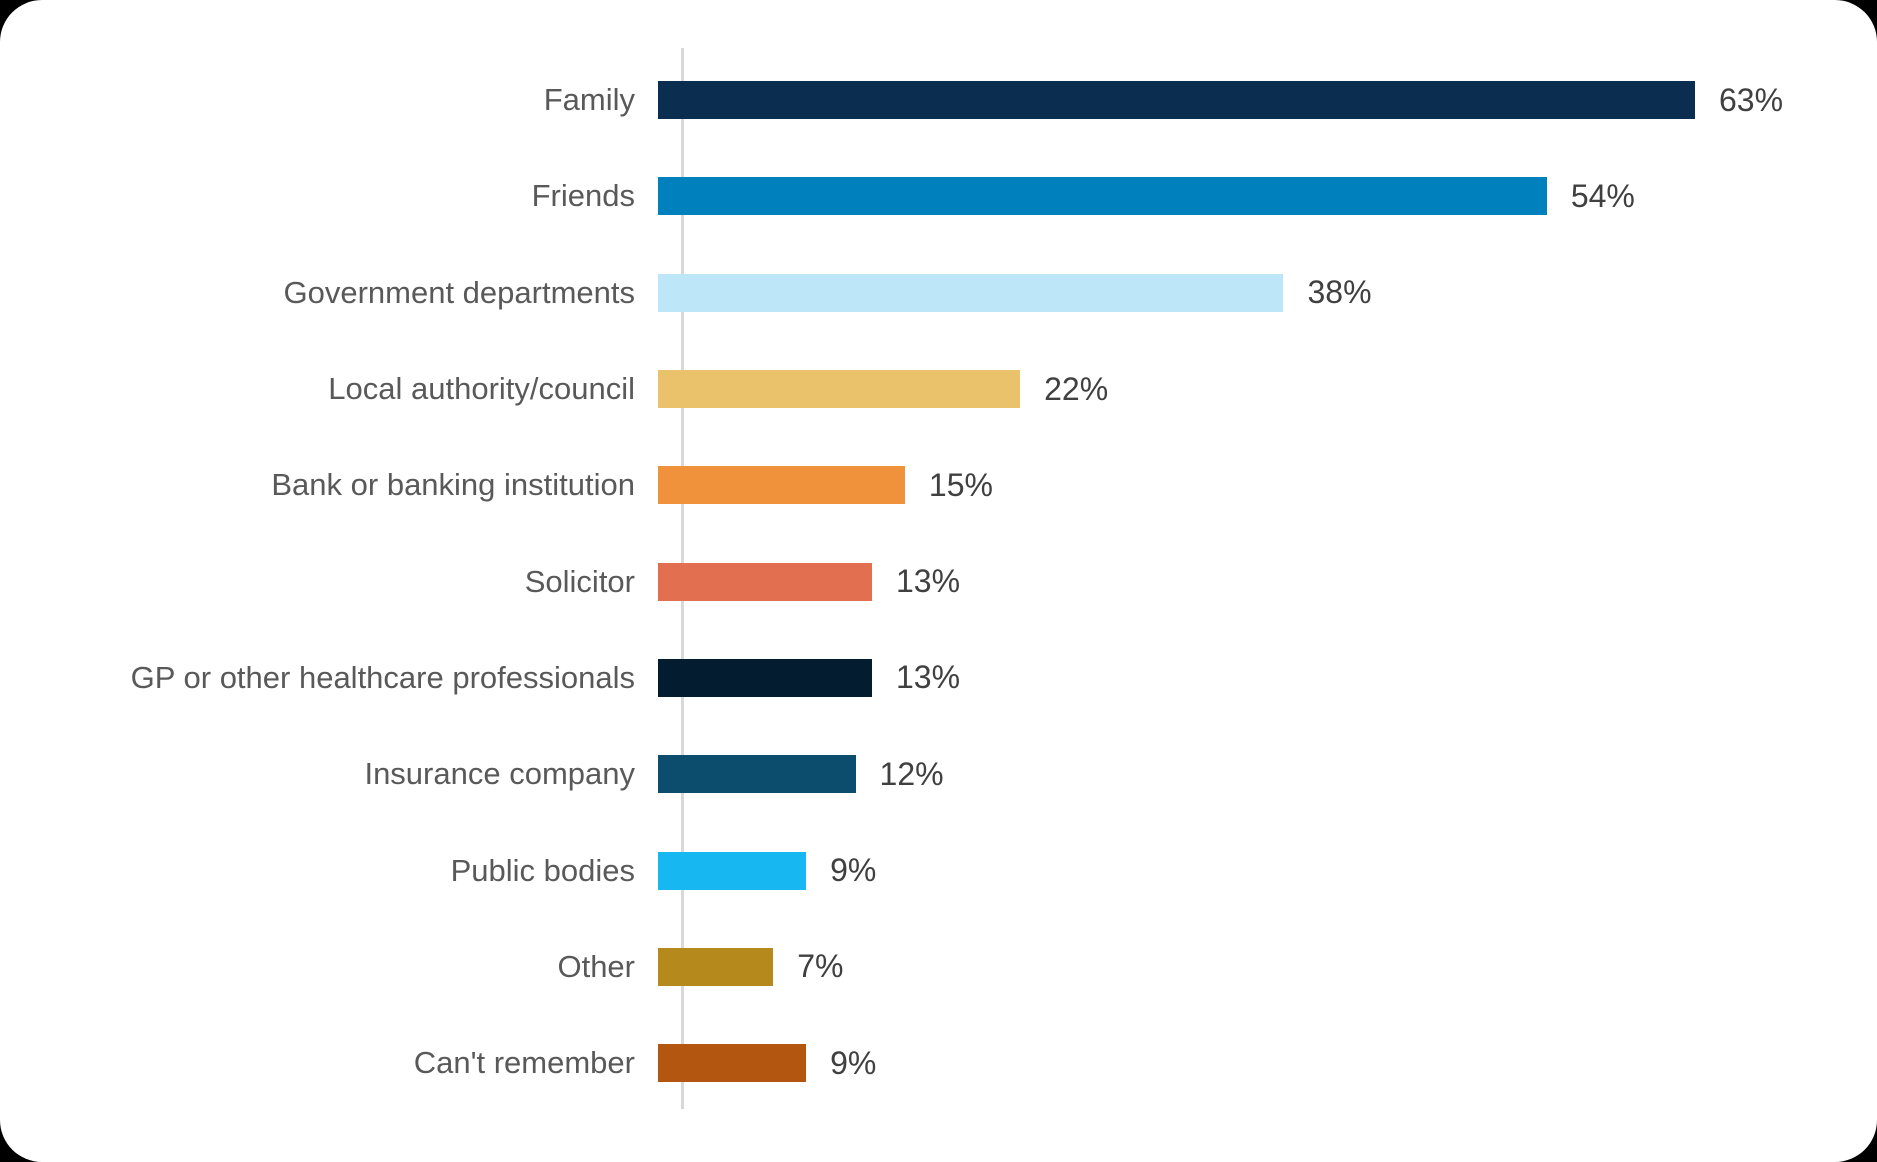  I want to click on chart-row: Bank or banking institution 15%, so click(938, 485).